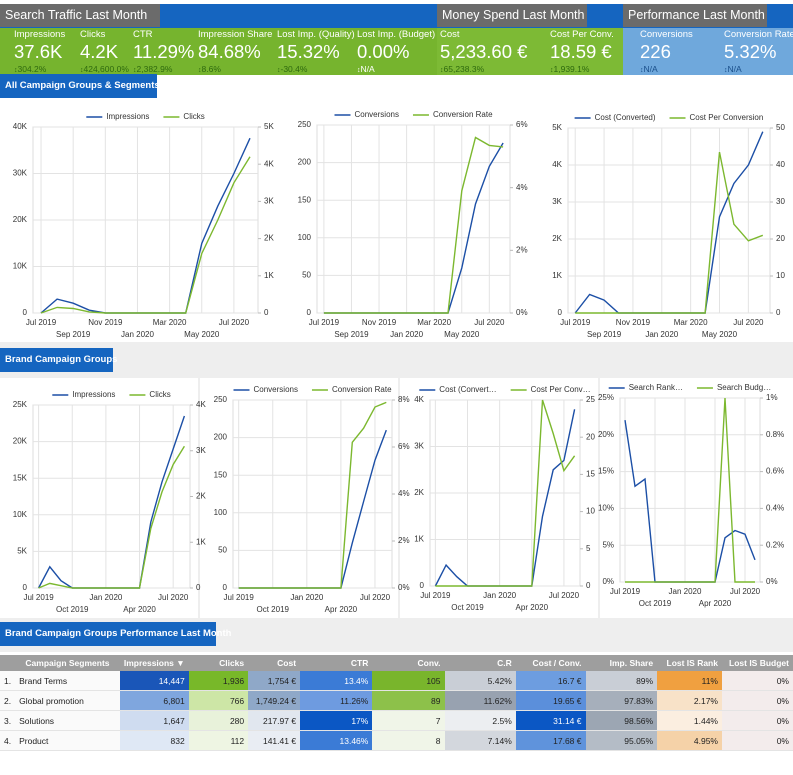 The height and width of the screenshot is (775, 793). Describe the element at coordinates (38, 51) in the screenshot. I see `kpi-value: 37.6K` at that location.